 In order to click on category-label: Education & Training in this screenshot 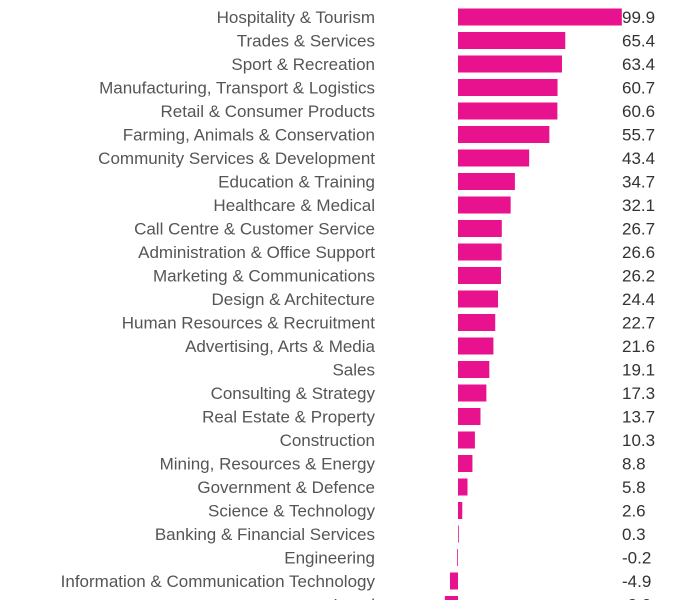, I will do `click(296, 182)`.